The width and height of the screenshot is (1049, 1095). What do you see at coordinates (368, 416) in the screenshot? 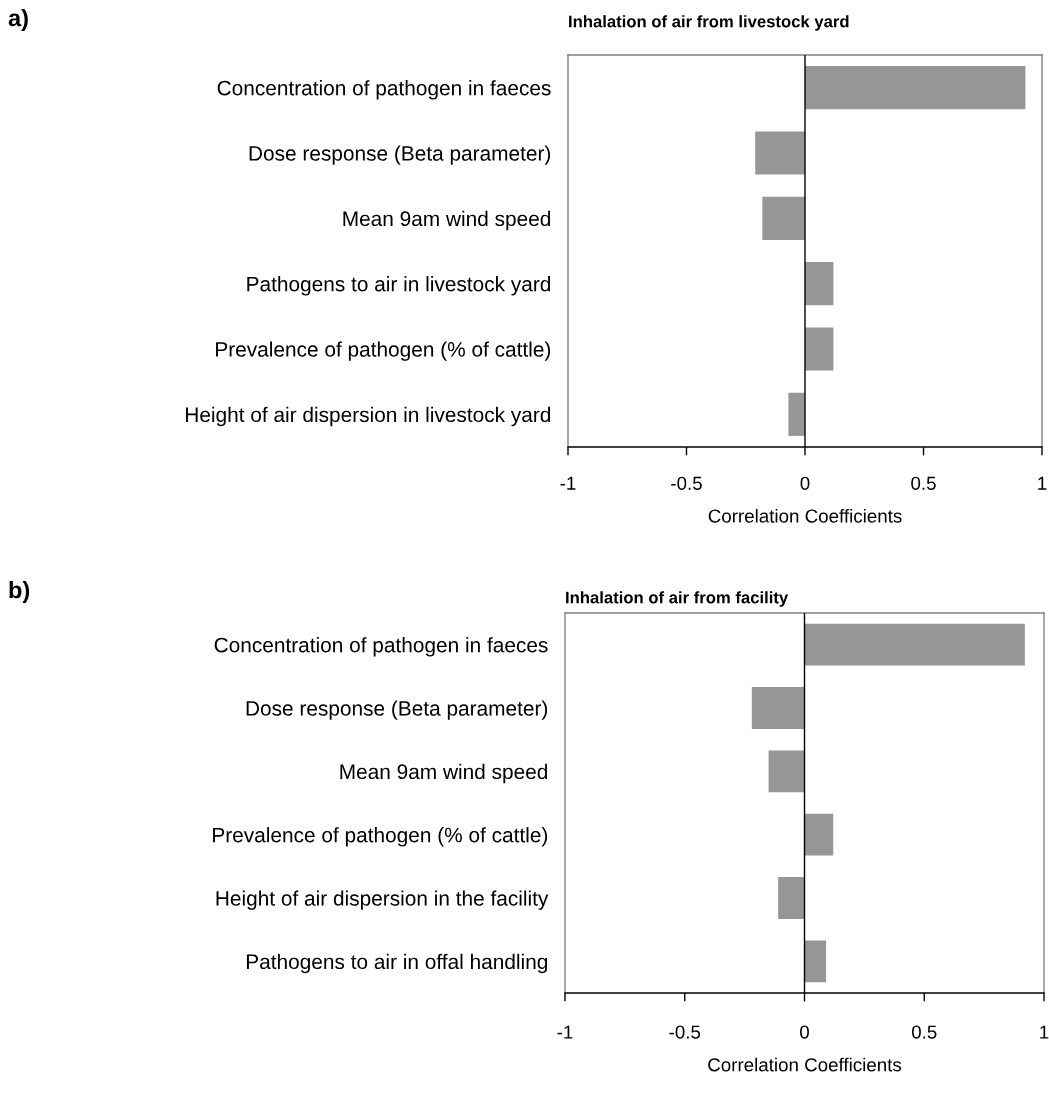
I see `y-tick-label: Height of air dispersion in livestock yard` at bounding box center [368, 416].